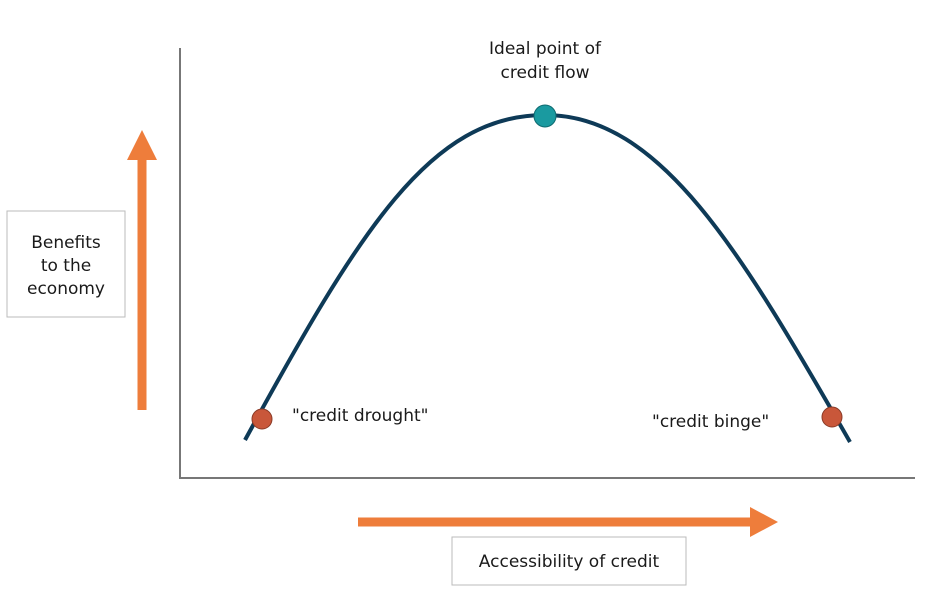 This screenshot has height=603, width=935. What do you see at coordinates (544, 73) in the screenshot?
I see `peak-label: credit flow` at bounding box center [544, 73].